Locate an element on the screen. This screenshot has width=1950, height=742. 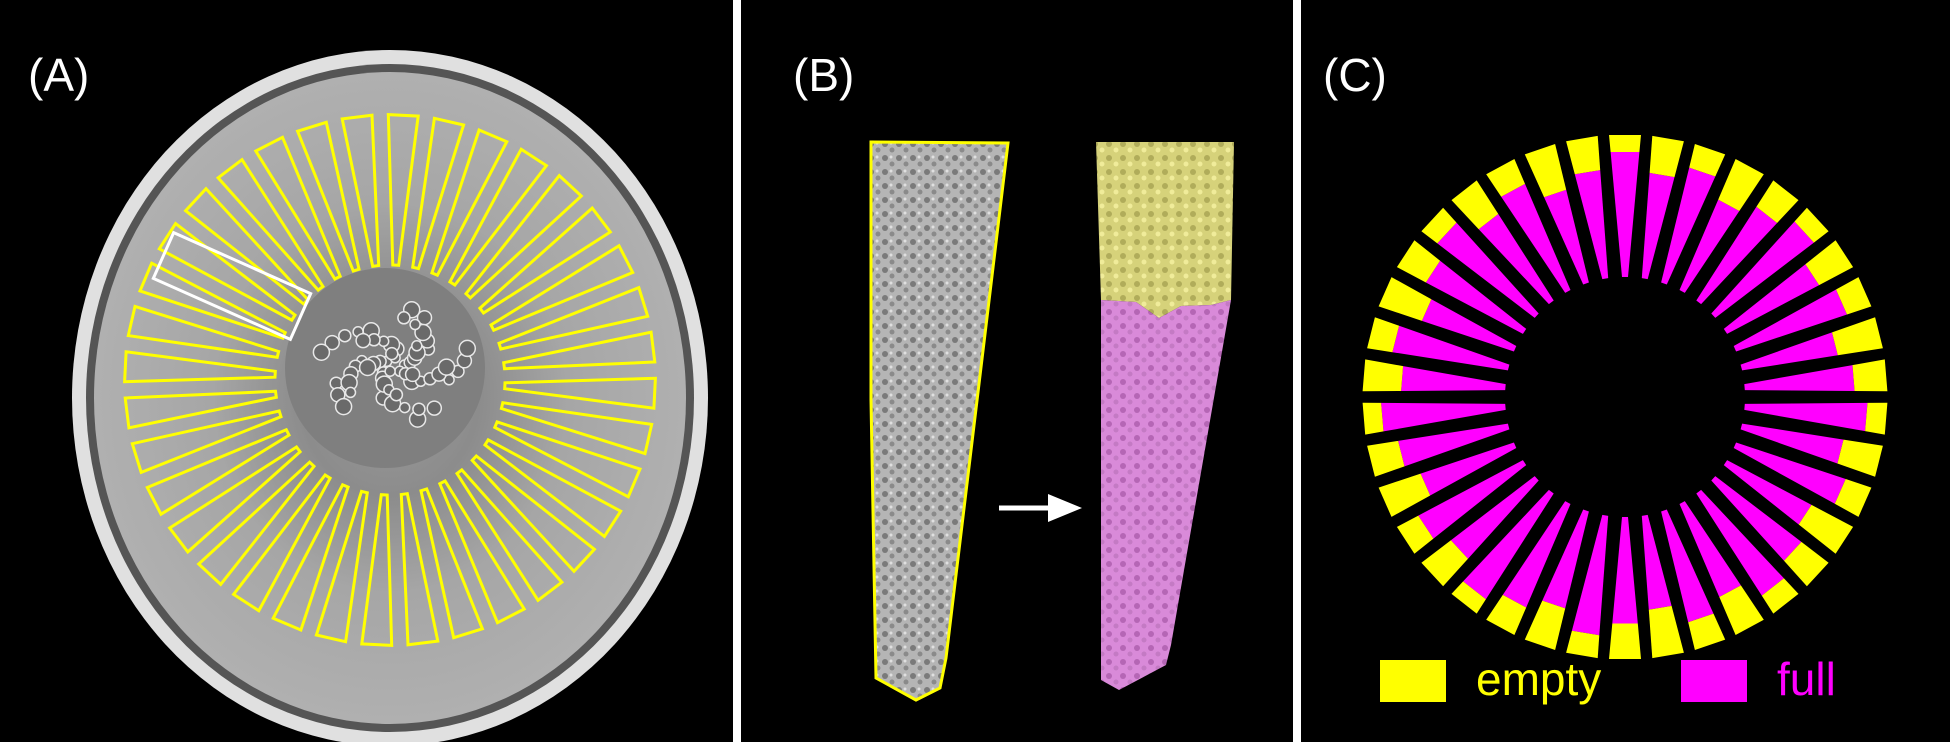
empty-region is located at coordinates (1165, 230).